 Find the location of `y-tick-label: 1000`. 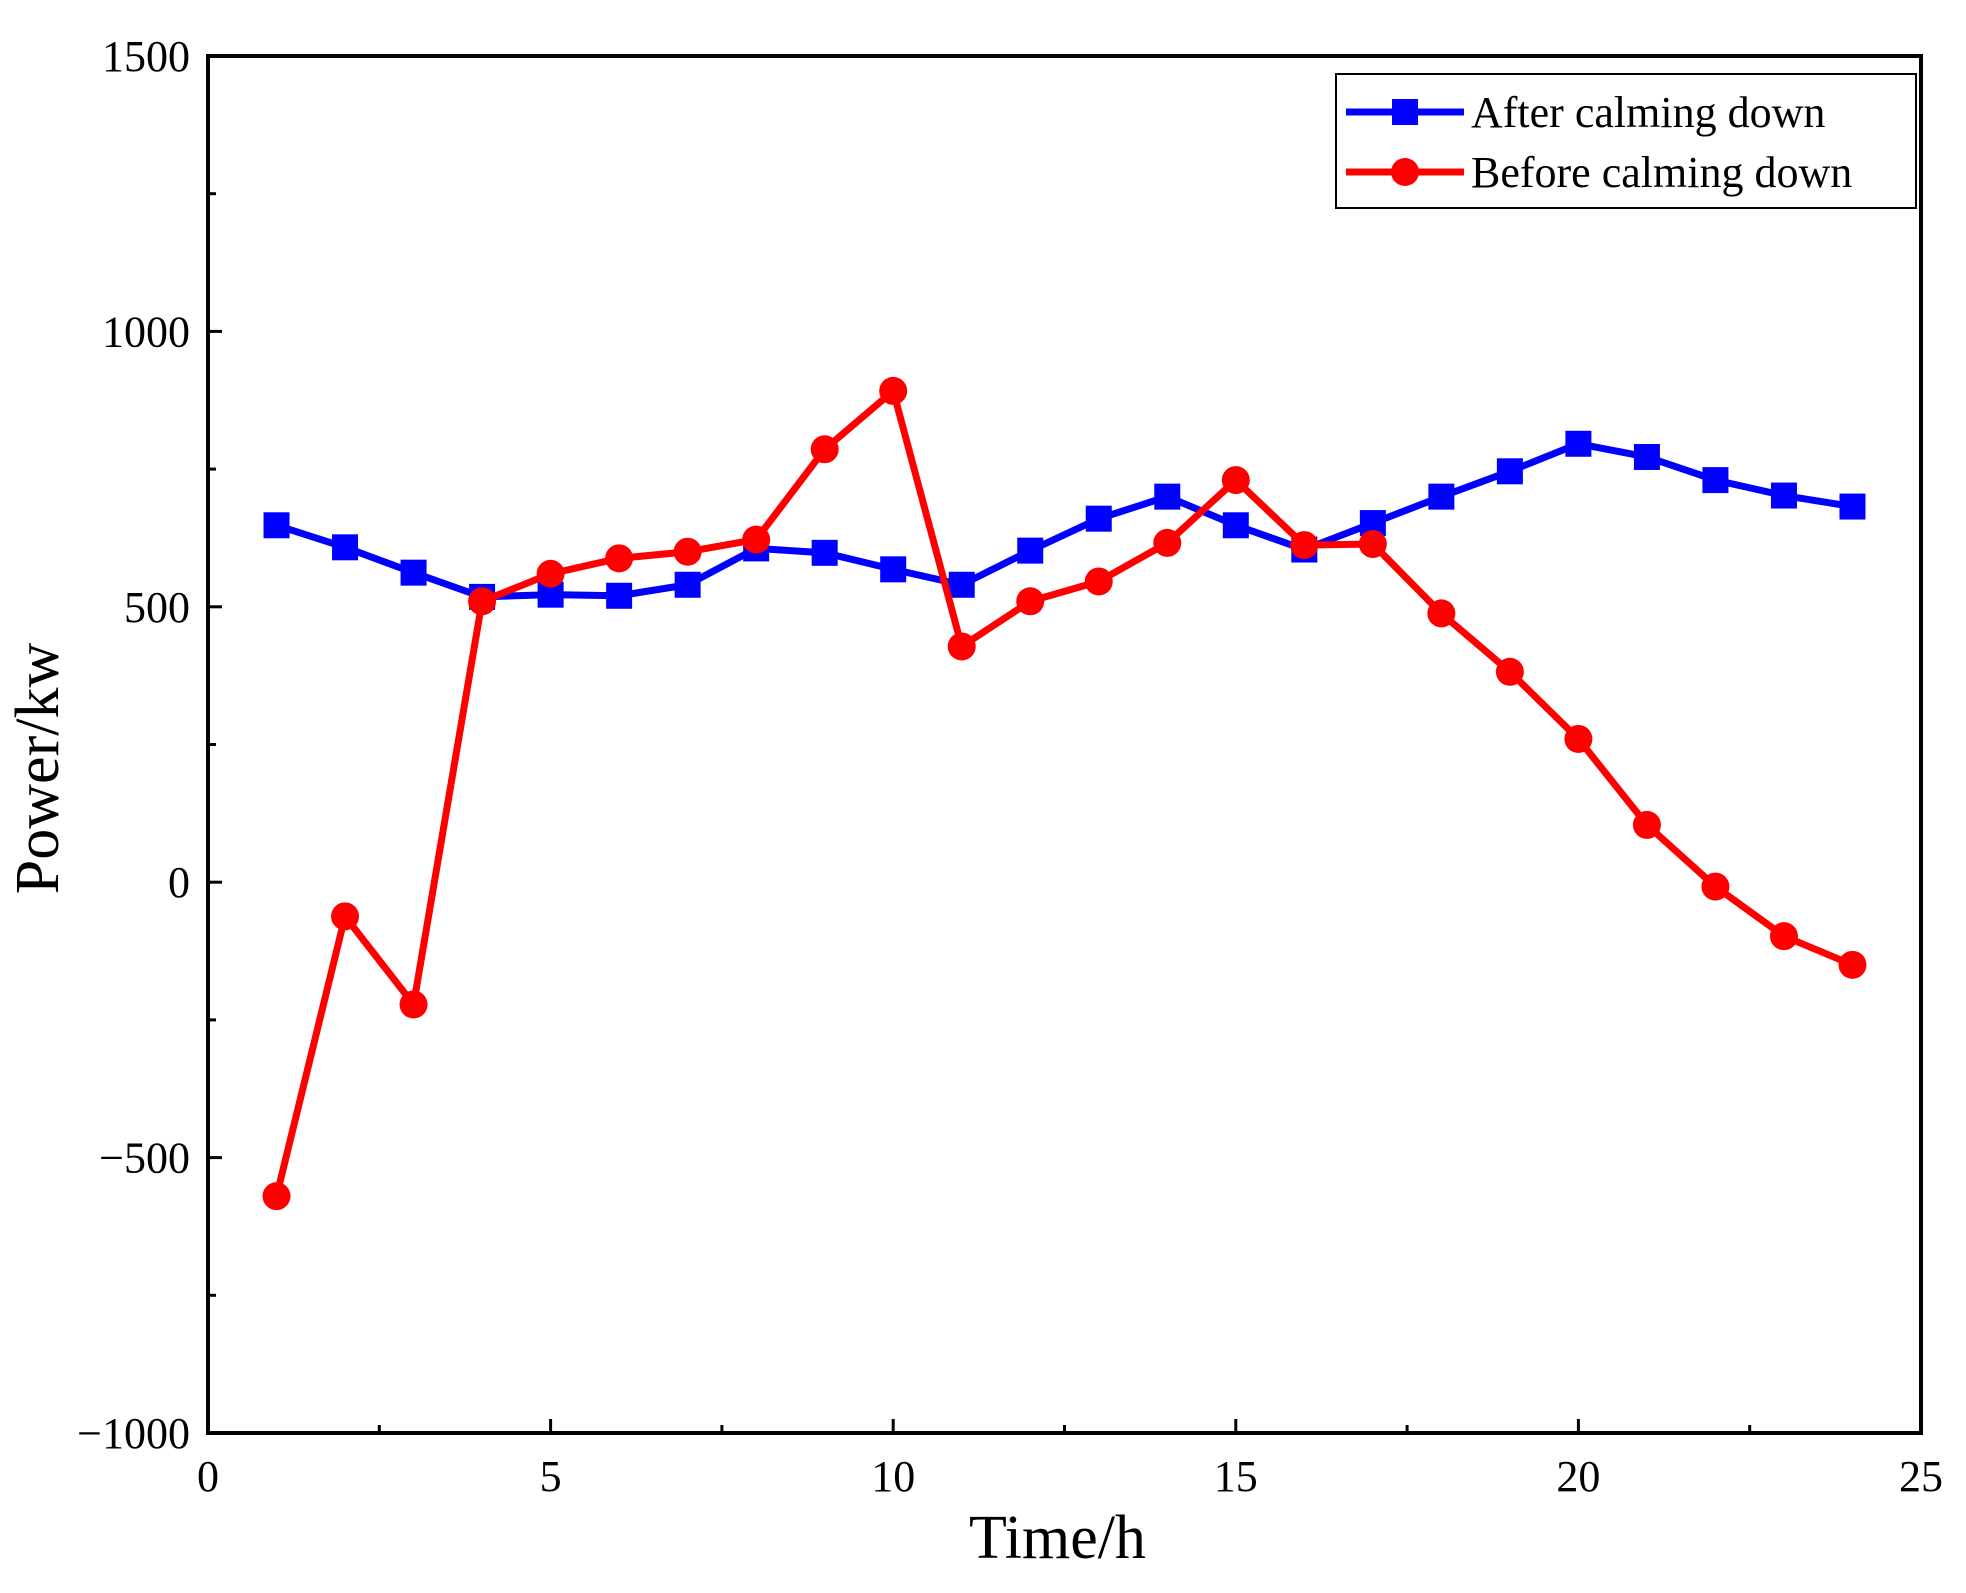

y-tick-label: 1000 is located at coordinates (146, 331).